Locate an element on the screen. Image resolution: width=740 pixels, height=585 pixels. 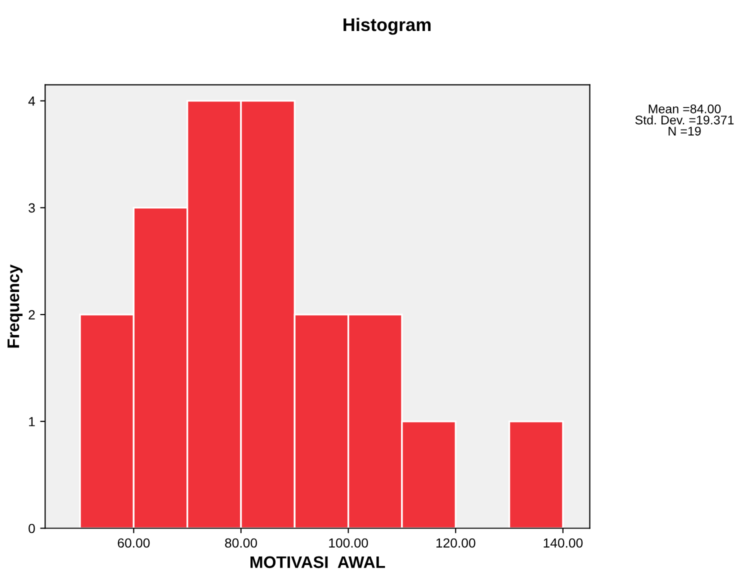
chart-title: Histogram is located at coordinates (387, 26).